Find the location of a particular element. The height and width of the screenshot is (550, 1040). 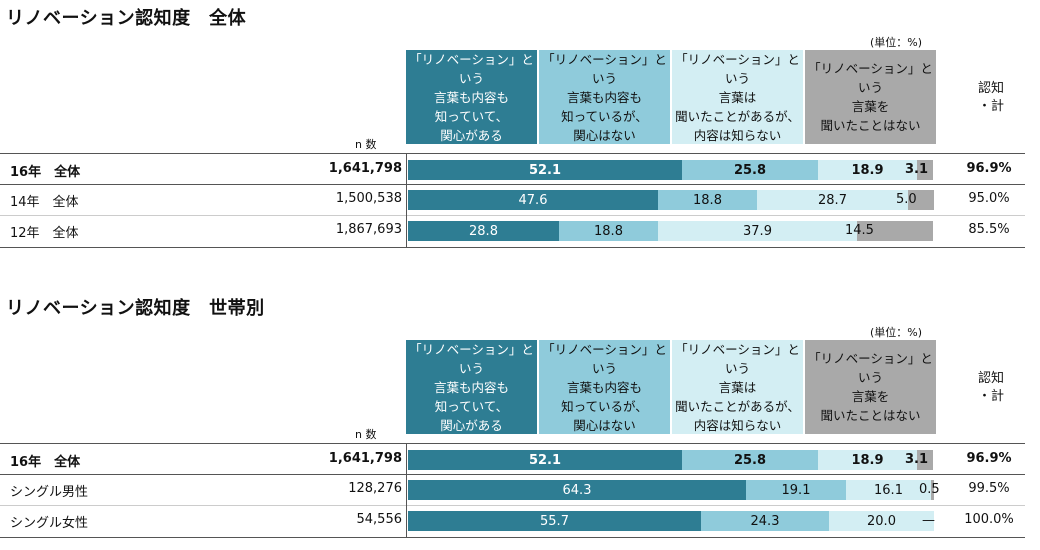

legend-header-text: 「リノベーション」という 言葉も内容も 知っていて、 関心がある is located at coordinates (471, 387).